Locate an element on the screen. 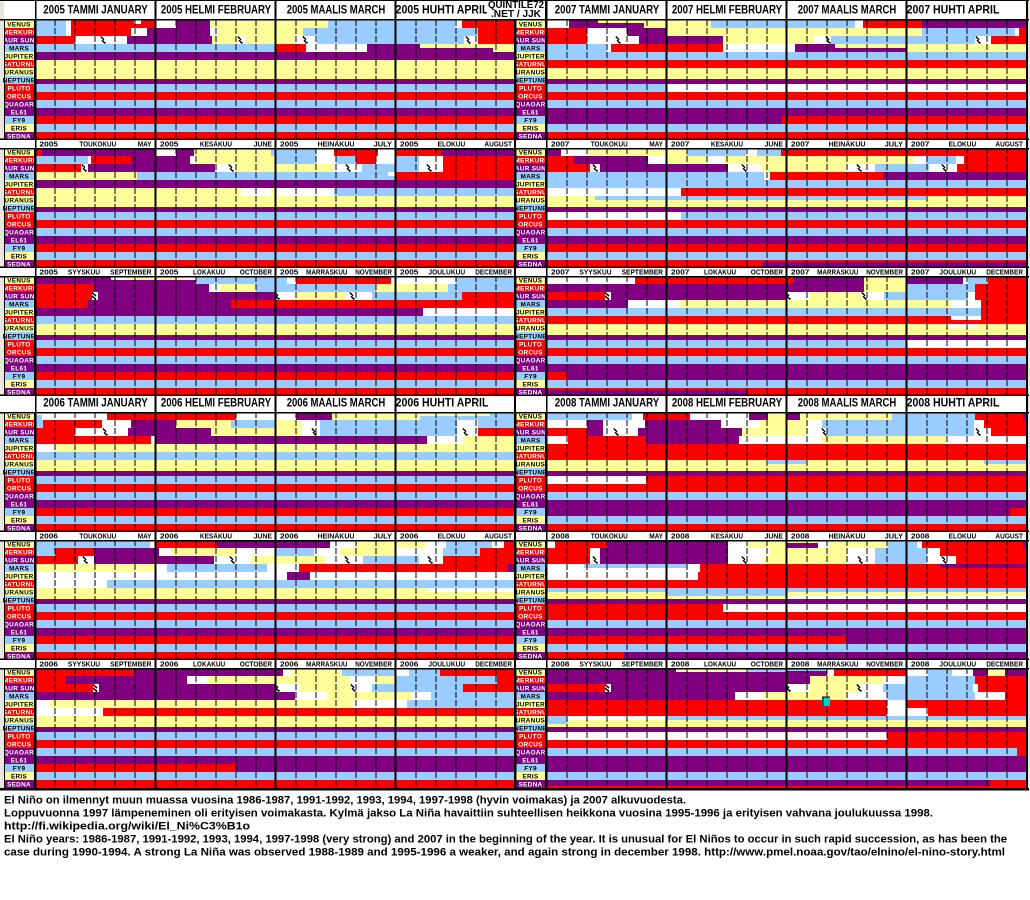 Image resolution: width=1030 pixels, height=900 pixels. svg-text: 2005 TAMMI JANUARY is located at coordinates (95, 10).